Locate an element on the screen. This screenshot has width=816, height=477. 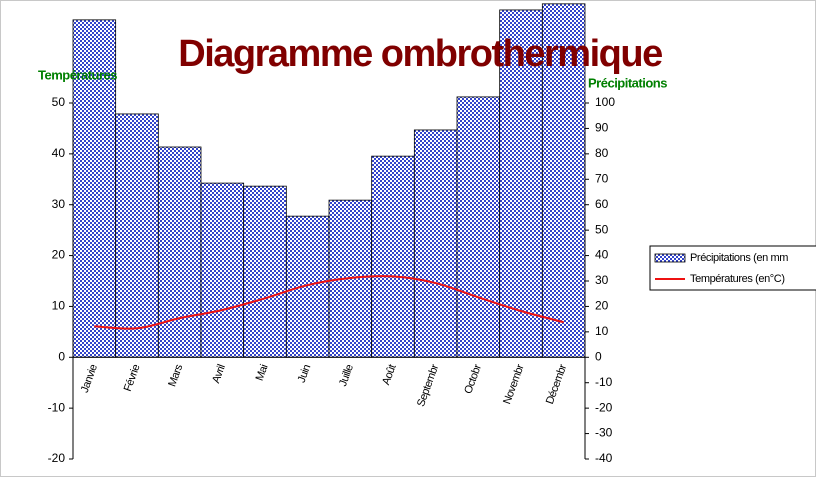
y2-tick-label: -40 is located at coordinates (604, 458).